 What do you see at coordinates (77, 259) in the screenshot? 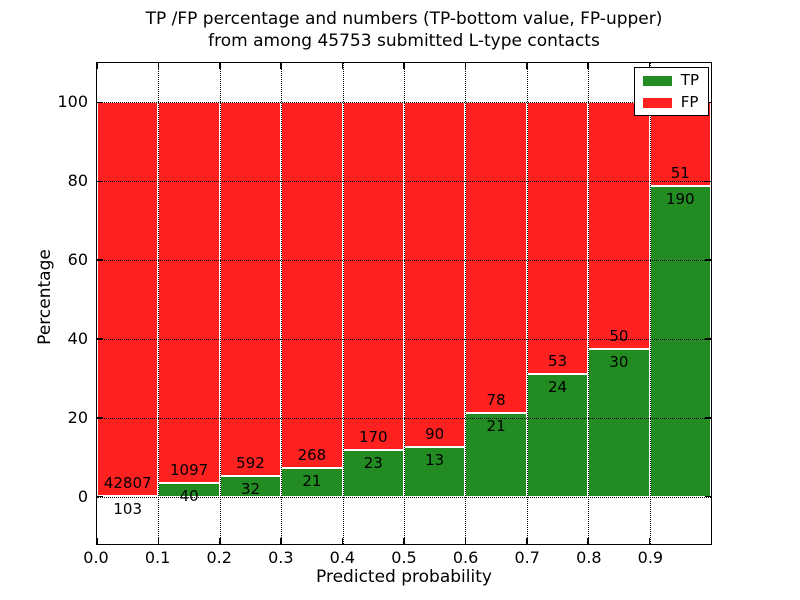
I see `y-tick-label: 60` at bounding box center [77, 259].